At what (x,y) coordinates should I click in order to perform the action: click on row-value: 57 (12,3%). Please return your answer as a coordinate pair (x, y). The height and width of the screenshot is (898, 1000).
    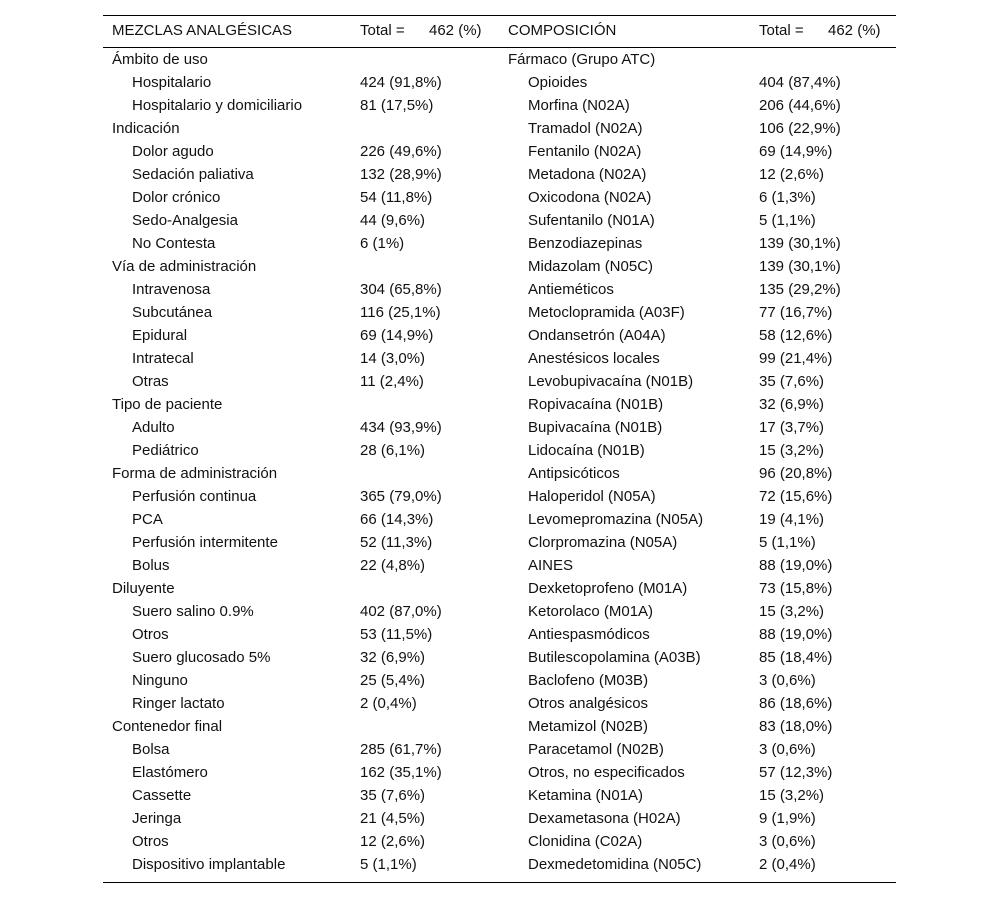
    Looking at the image, I should click on (796, 772).